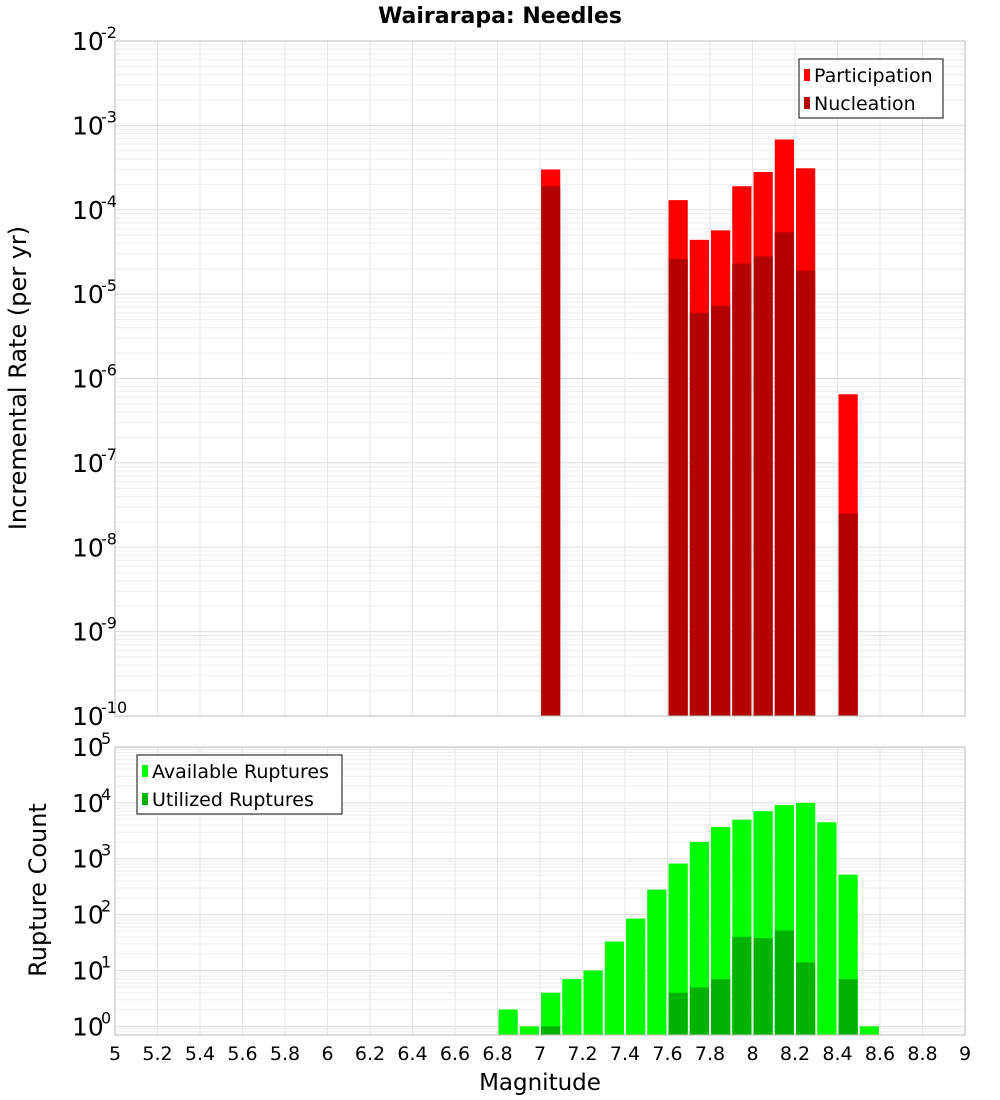 Image resolution: width=1000 pixels, height=1100 pixels. I want to click on x-tick-label: 8.6, so click(880, 1054).